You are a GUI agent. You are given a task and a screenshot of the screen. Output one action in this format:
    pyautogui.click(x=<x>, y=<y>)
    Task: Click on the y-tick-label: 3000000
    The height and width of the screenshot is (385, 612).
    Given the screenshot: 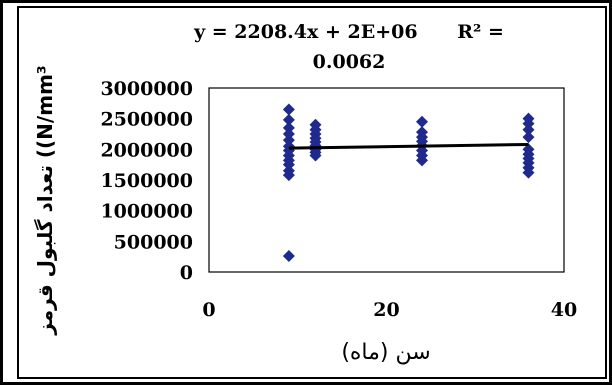 What is the action you would take?
    pyautogui.click(x=146, y=89)
    